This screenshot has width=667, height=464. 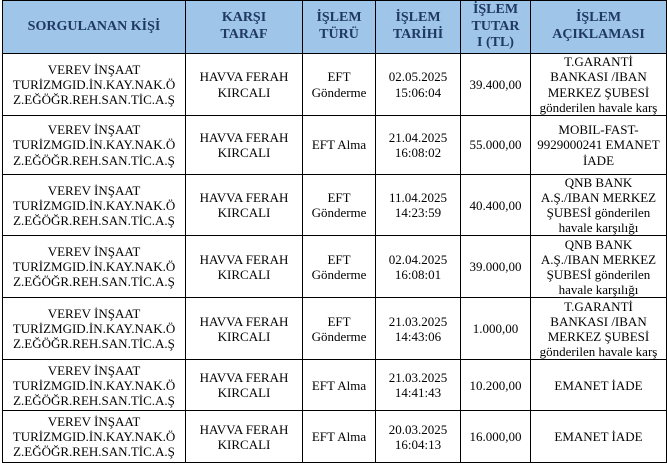 I want to click on cell-islem-tarihi: 11.04.2025 14:23:59, so click(x=418, y=205).